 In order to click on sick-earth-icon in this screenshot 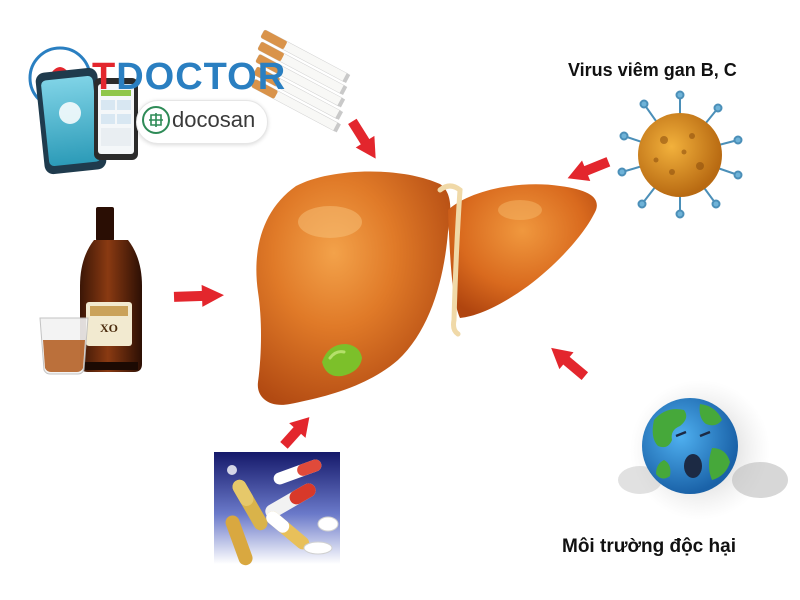, I will do `click(703, 450)`.